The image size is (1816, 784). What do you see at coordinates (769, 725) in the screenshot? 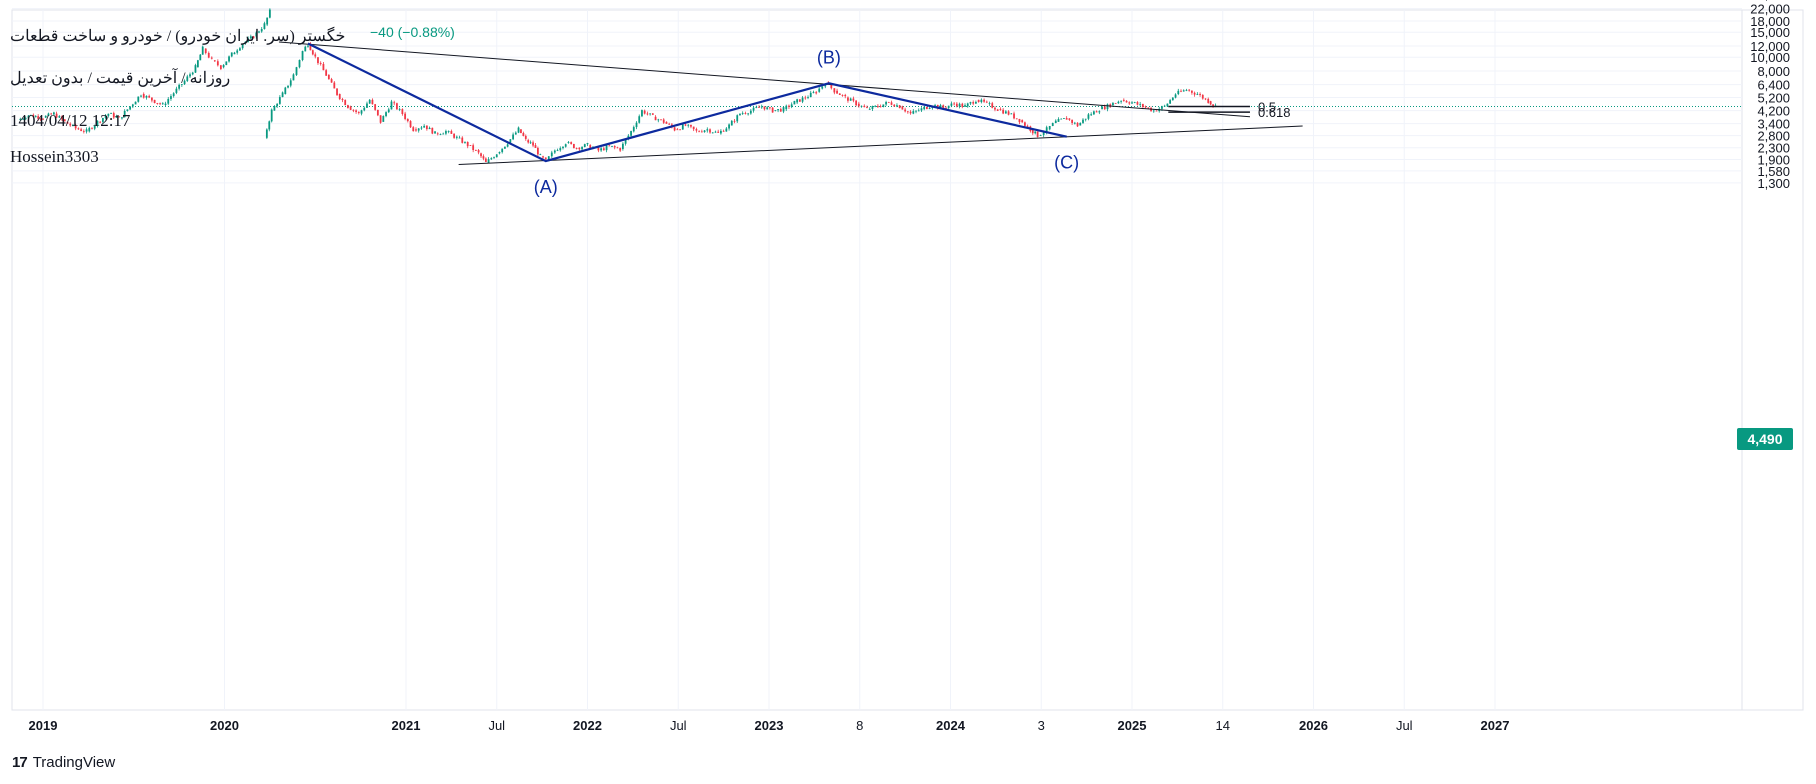
I see `x-tick-label: 2023` at bounding box center [769, 725].